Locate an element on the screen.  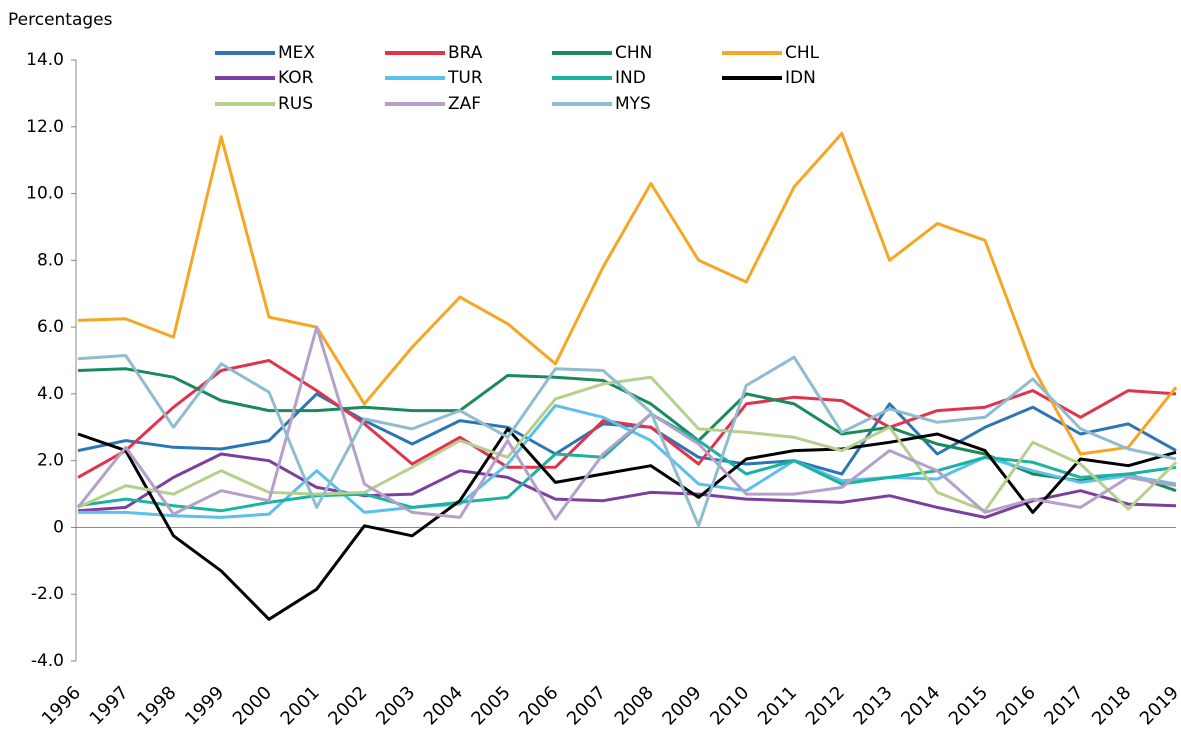
x-tick-label: 1997 is located at coordinates (109, 704).